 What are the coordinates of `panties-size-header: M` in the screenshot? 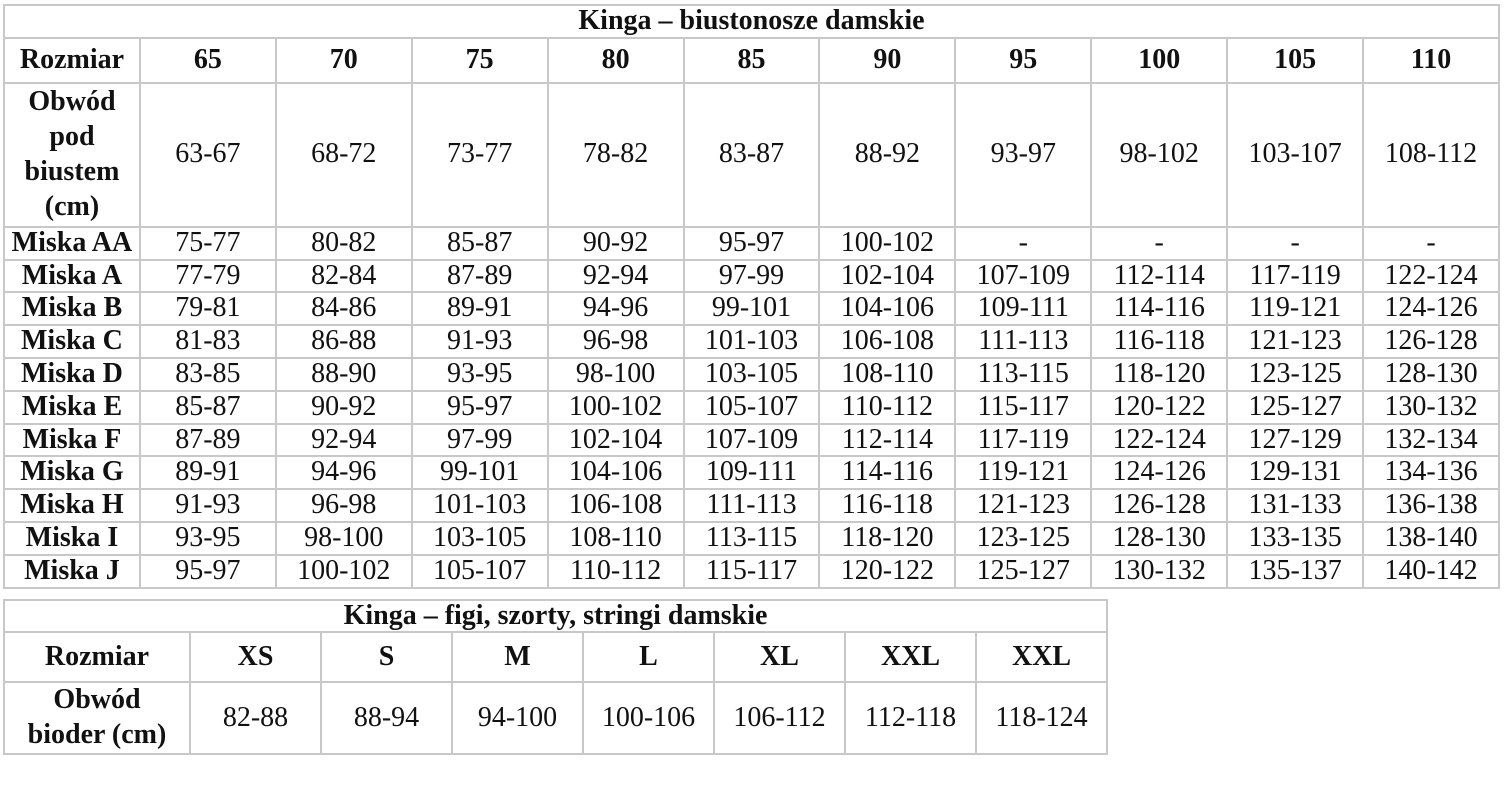 It's located at (517, 657).